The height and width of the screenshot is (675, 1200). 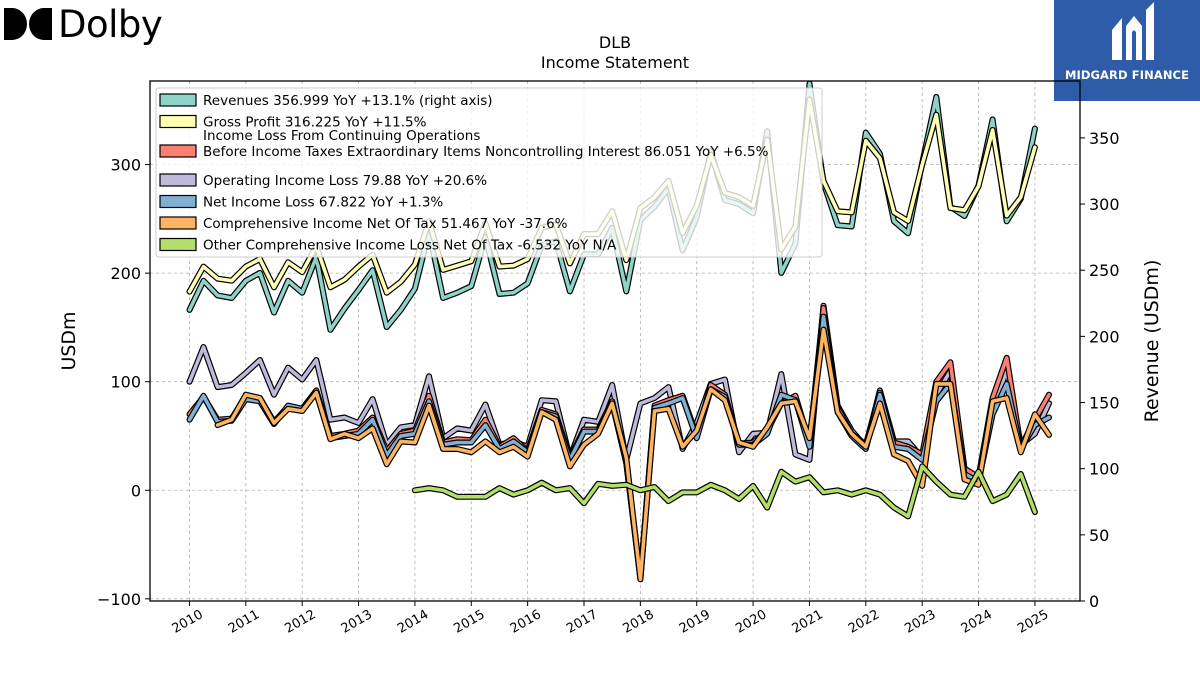 What do you see at coordinates (1127, 75) in the screenshot?
I see `badge-text: MIDGARD FINANCE` at bounding box center [1127, 75].